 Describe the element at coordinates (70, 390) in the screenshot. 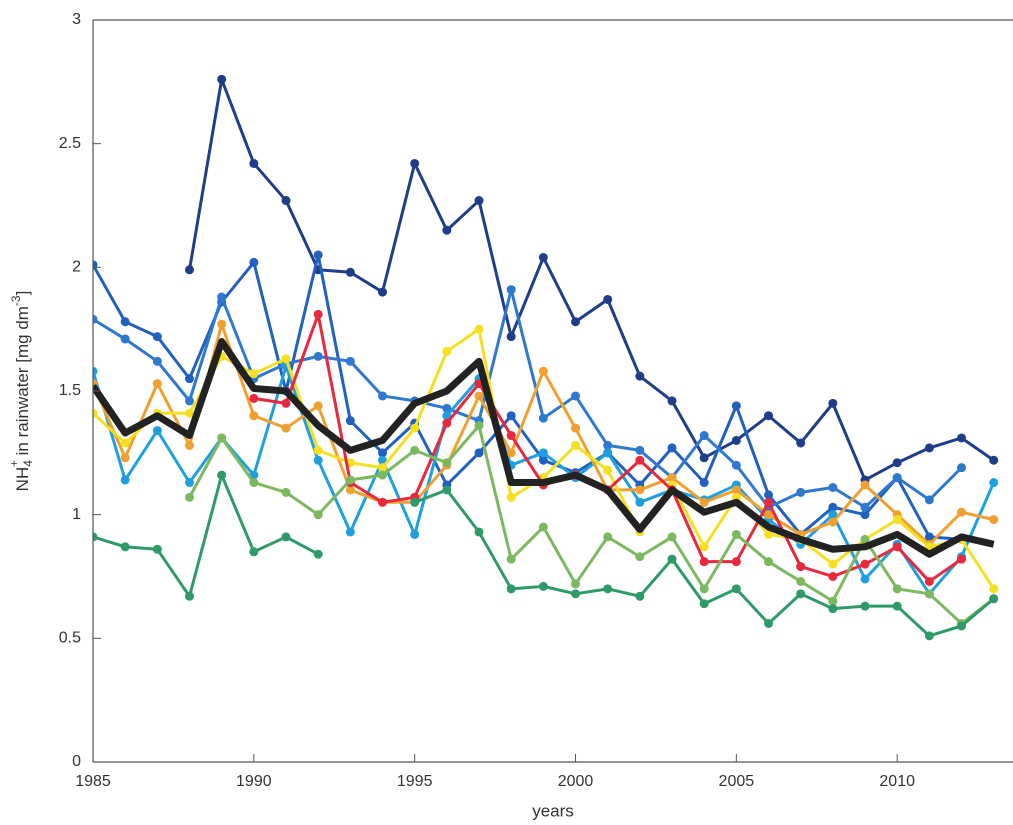

I see `y-tick-label: 1.5` at that location.